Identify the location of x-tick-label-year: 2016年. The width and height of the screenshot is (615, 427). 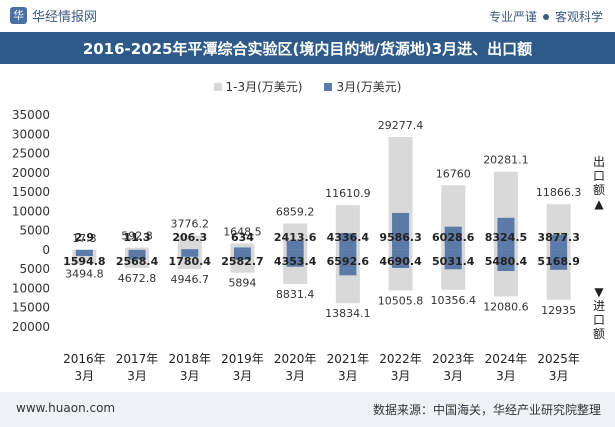
(84, 359).